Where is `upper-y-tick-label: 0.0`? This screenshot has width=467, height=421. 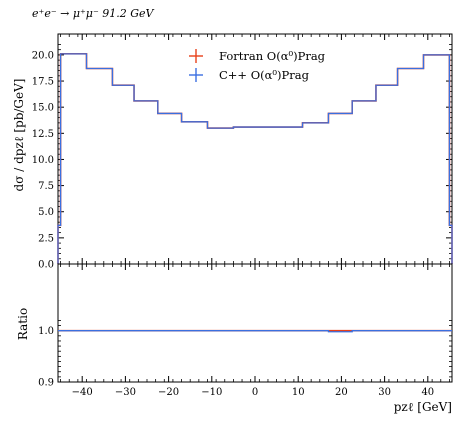 upper-y-tick-label: 0.0 is located at coordinates (46, 265).